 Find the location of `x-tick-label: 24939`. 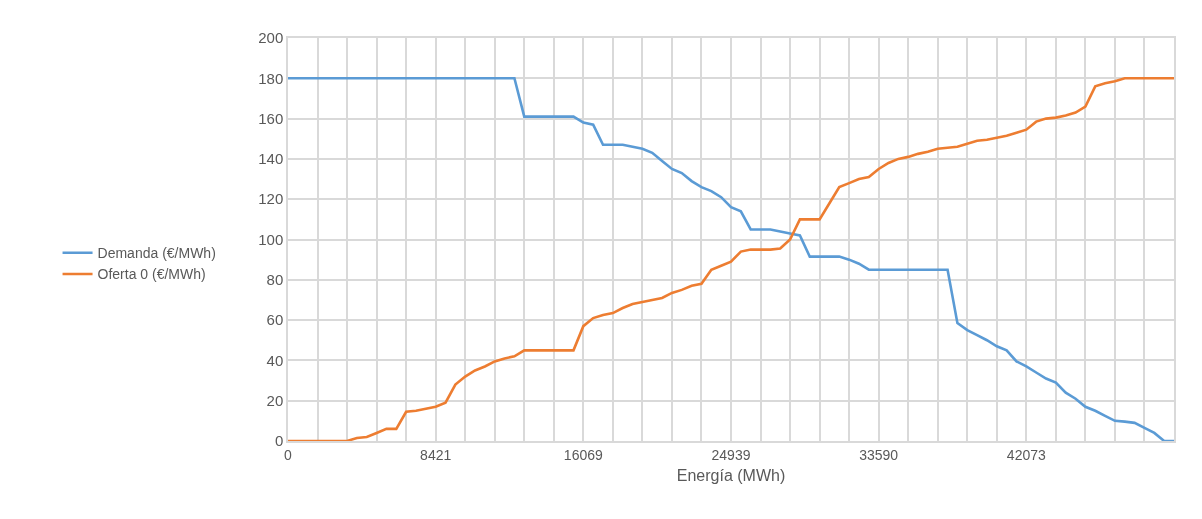

x-tick-label: 24939 is located at coordinates (731, 454).